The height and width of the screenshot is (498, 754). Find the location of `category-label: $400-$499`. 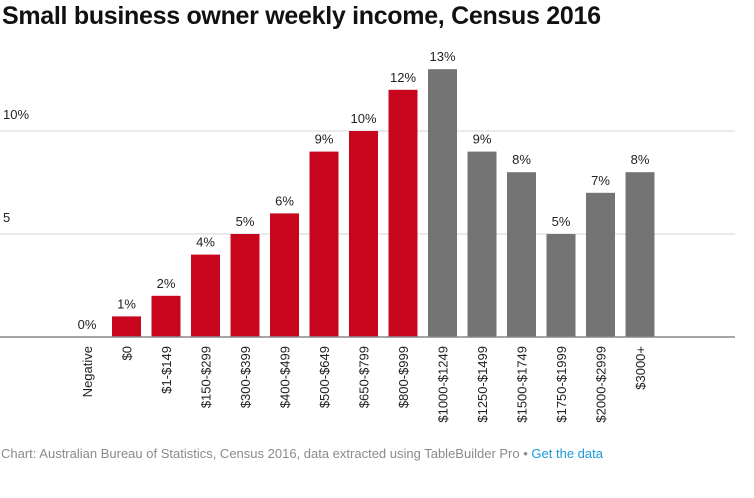

category-label: $400-$499 is located at coordinates (285, 377).